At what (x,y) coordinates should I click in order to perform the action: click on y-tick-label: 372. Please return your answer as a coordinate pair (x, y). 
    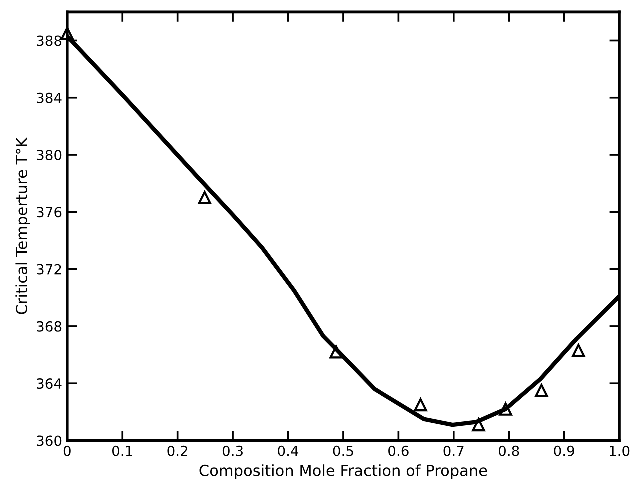
    Looking at the image, I should click on (49, 269).